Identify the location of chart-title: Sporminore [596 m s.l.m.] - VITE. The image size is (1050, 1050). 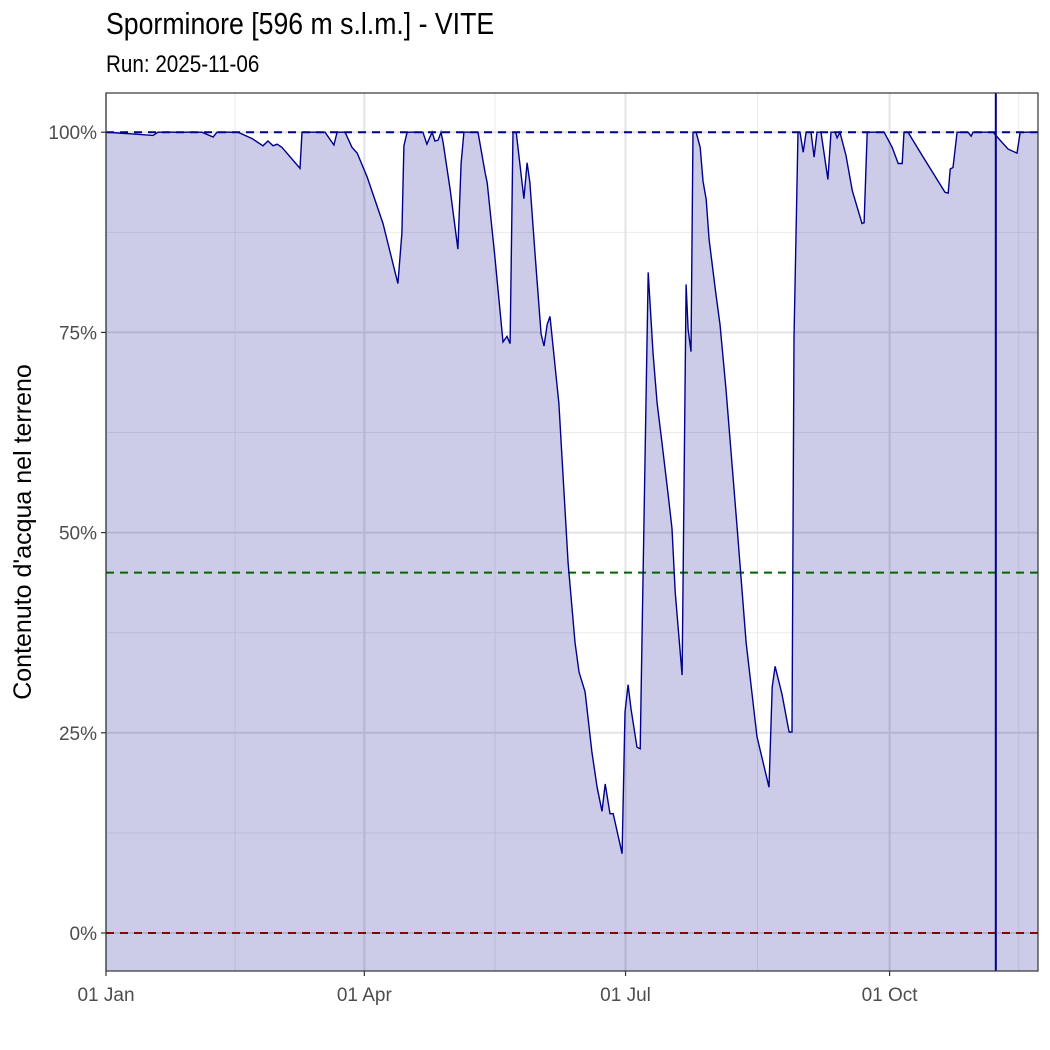
(300, 23).